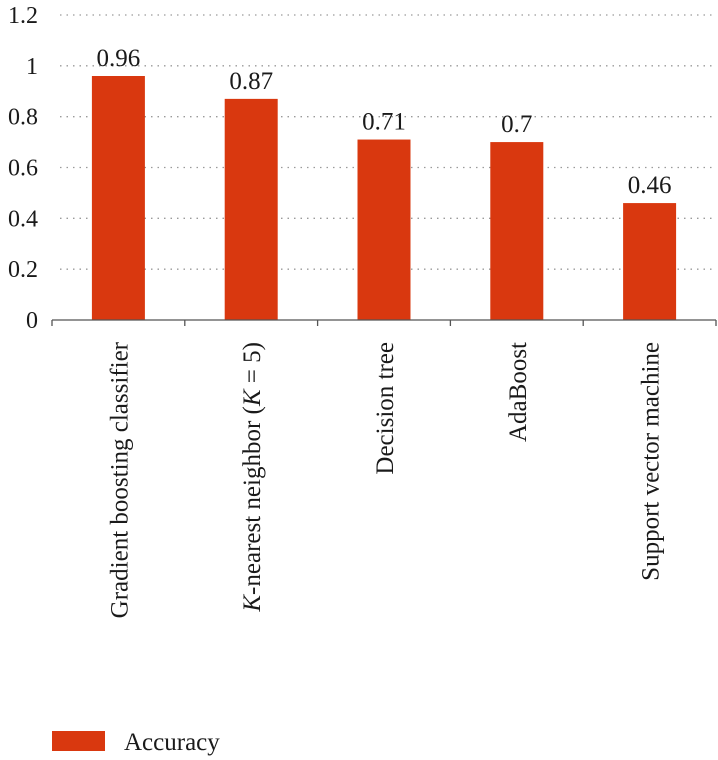 This screenshot has width=718, height=760. I want to click on category-label-1: K-nearest neighbor (K = 5), so click(252, 477).